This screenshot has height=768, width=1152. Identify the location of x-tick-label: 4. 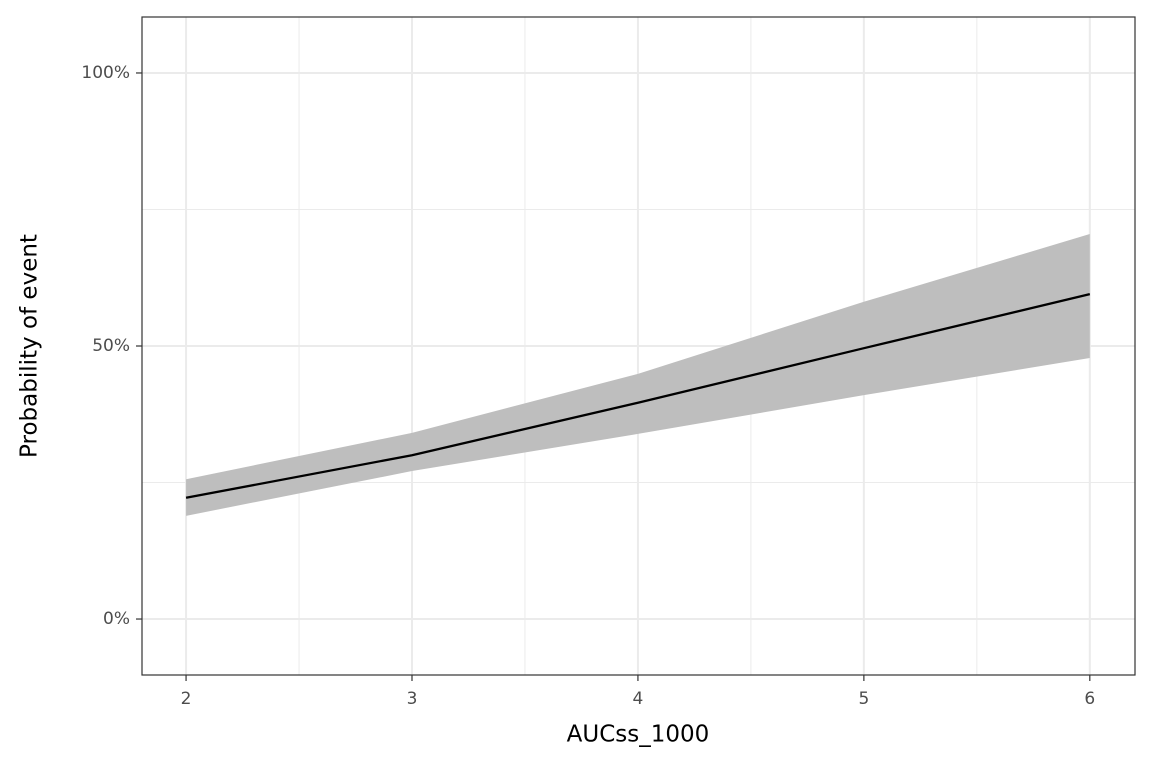
(638, 699).